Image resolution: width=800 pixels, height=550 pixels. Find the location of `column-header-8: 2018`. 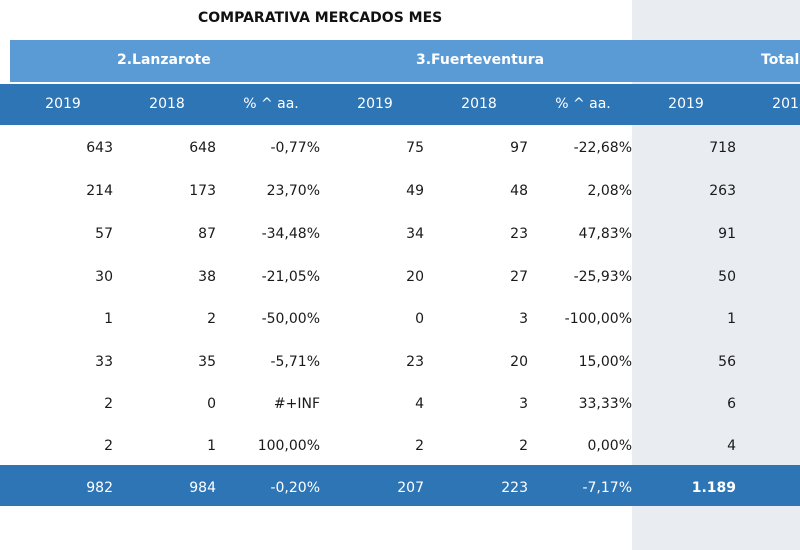

column-header-8: 2018 is located at coordinates (786, 104).